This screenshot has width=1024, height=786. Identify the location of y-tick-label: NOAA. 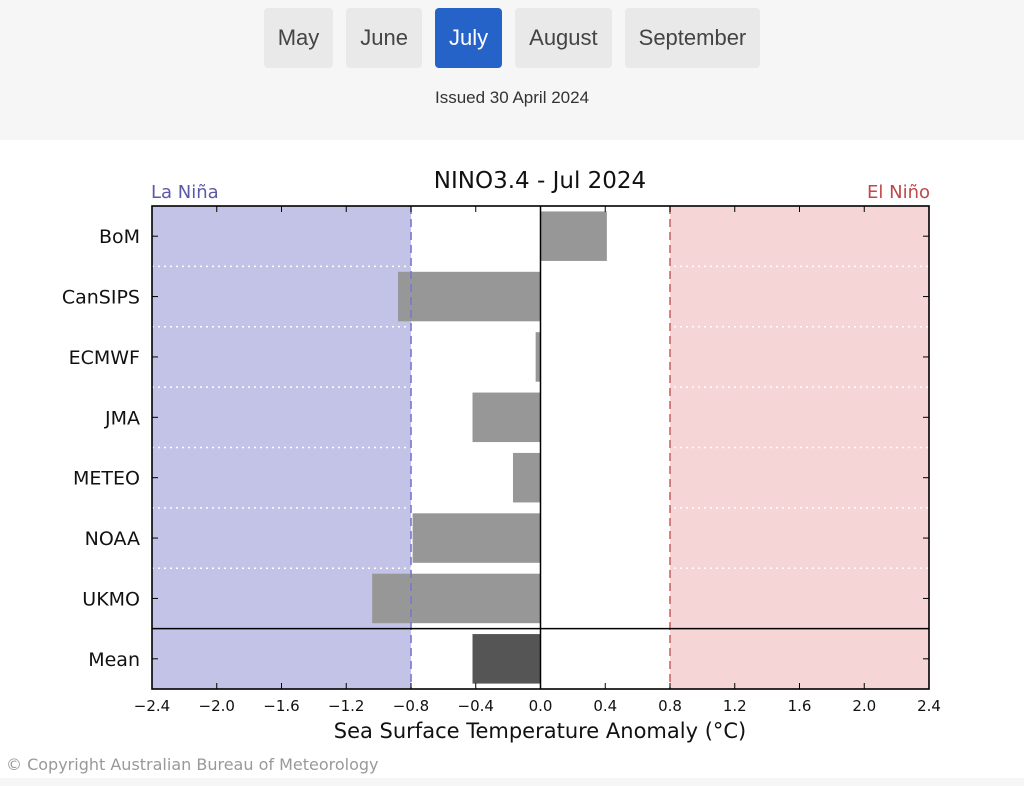
(112, 539).